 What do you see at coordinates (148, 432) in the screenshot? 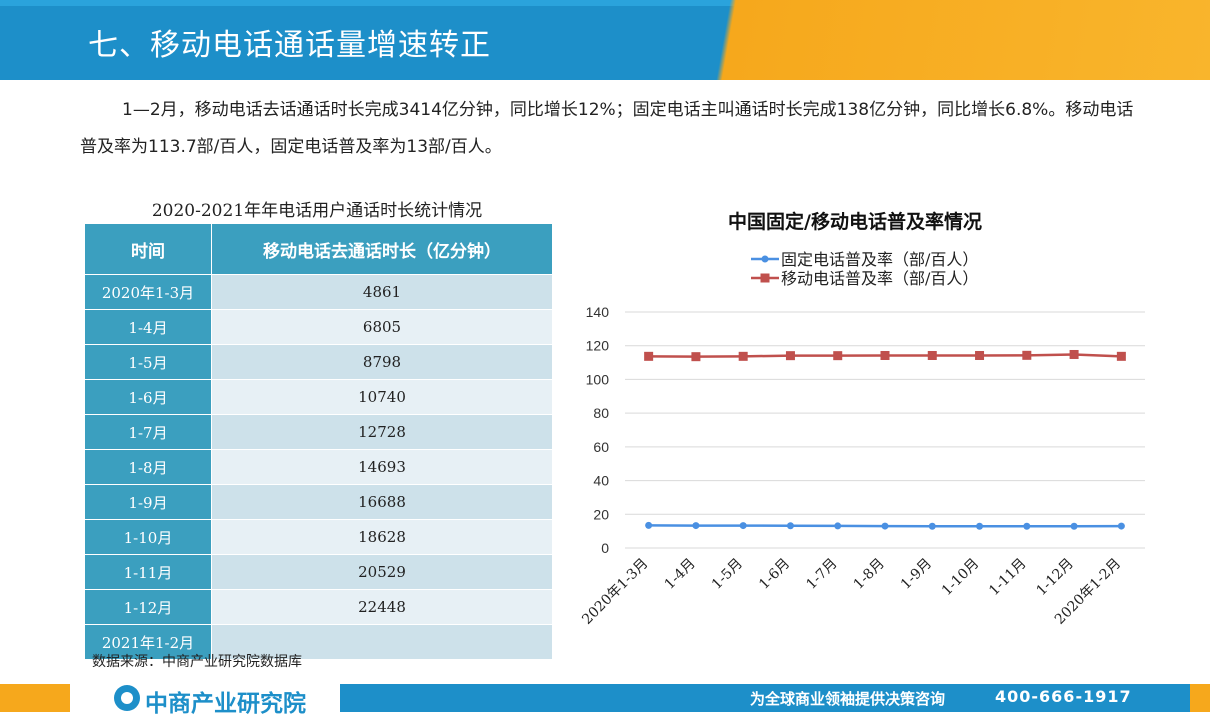
I see `cell-time: 1-7月` at bounding box center [148, 432].